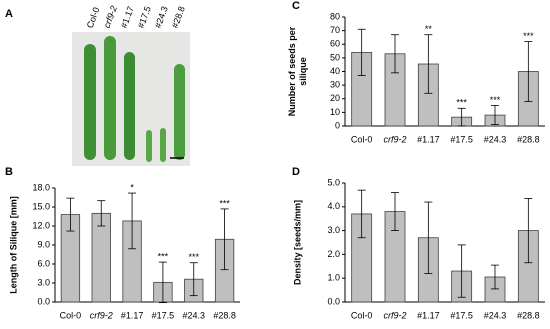 This screenshot has width=550, height=329. Describe the element at coordinates (335, 71) in the screenshot. I see `y-tick-label: 40` at that location.